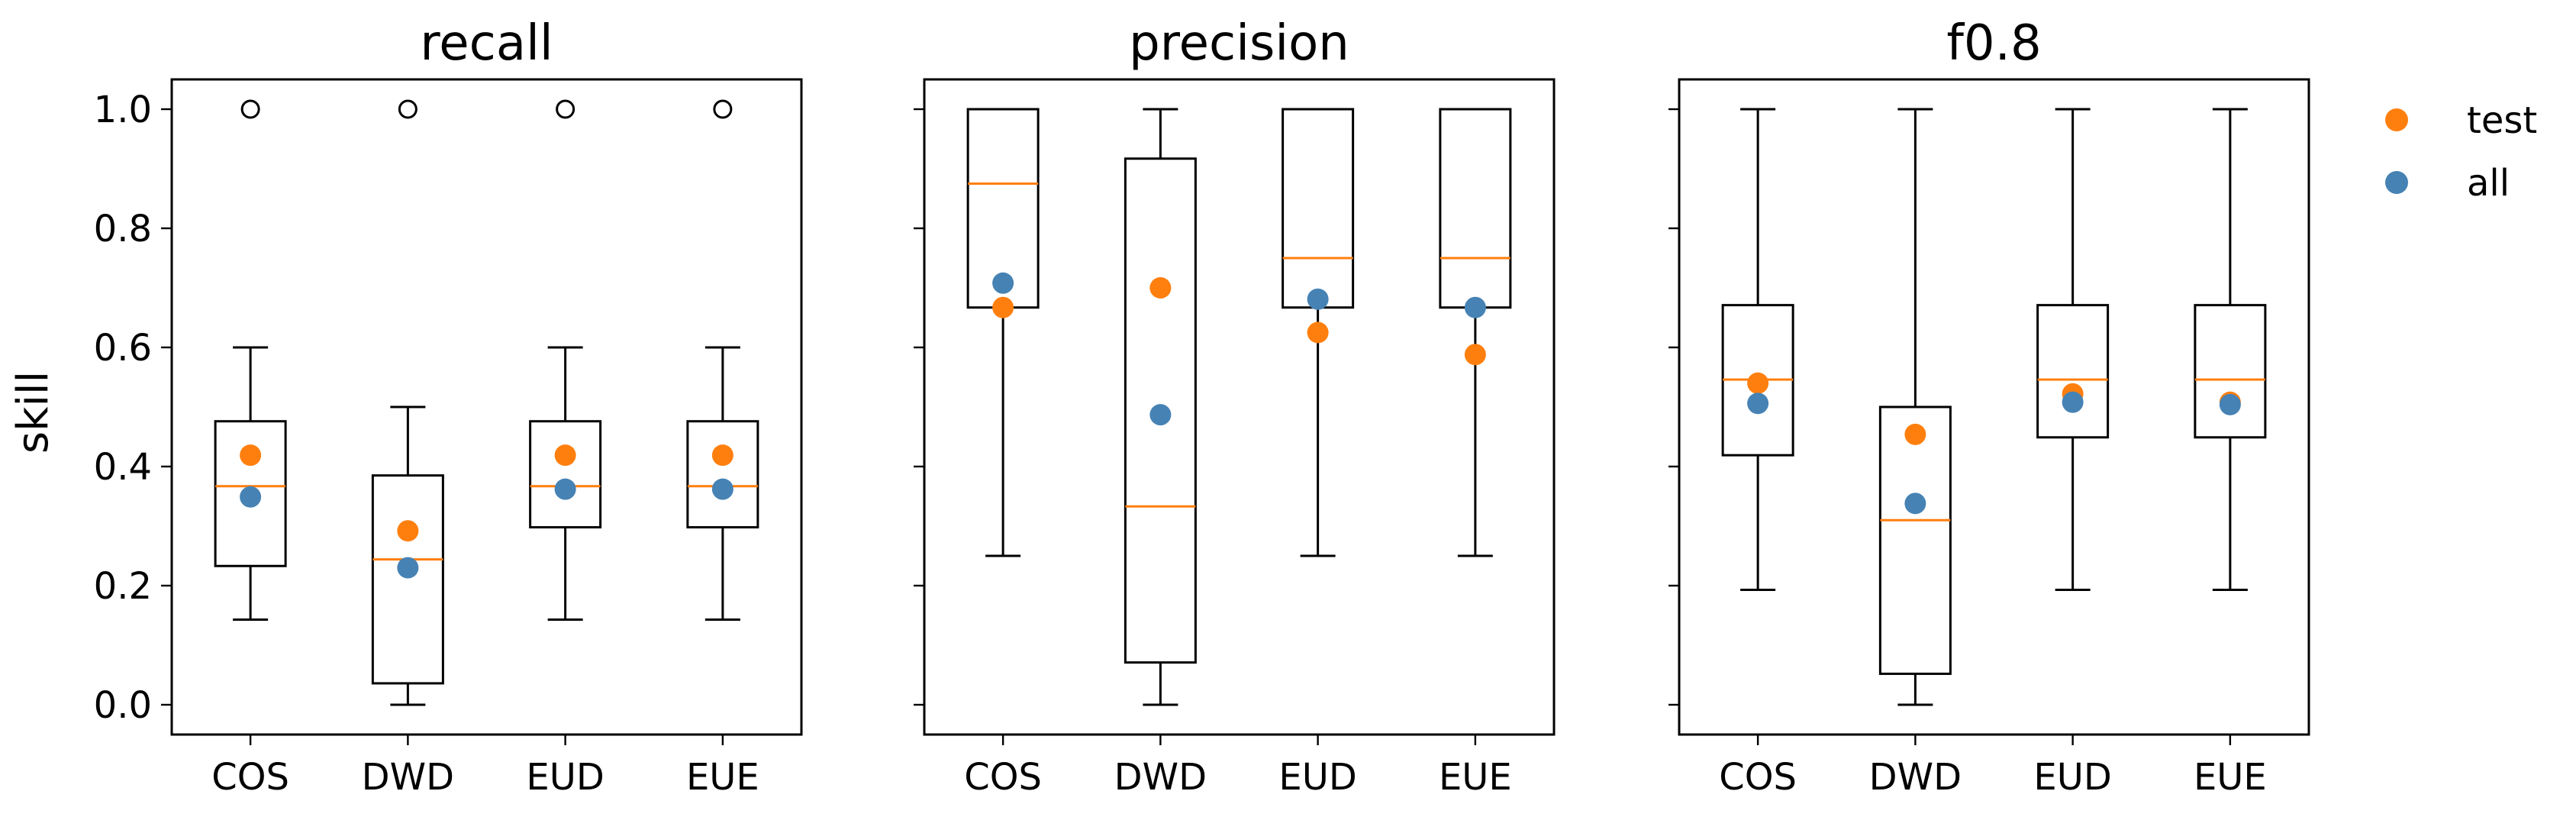 This screenshot has height=817, width=2576. What do you see at coordinates (1239, 43) in the screenshot?
I see `panel-title: precision` at bounding box center [1239, 43].